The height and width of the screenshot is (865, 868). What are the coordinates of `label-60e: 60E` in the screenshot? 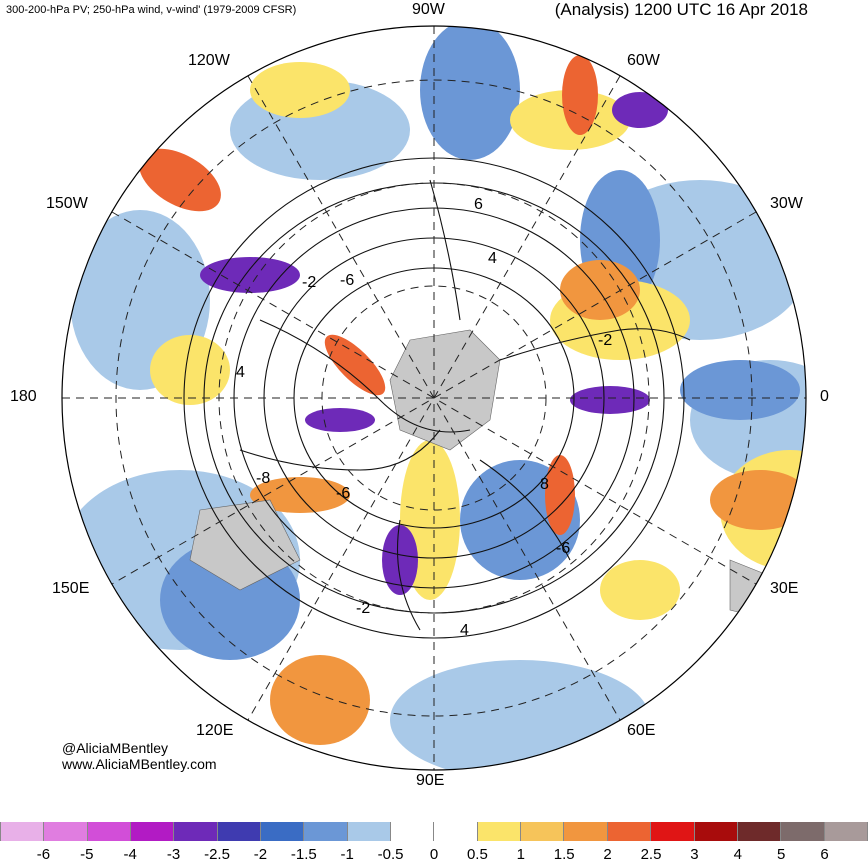 It's located at (641, 730).